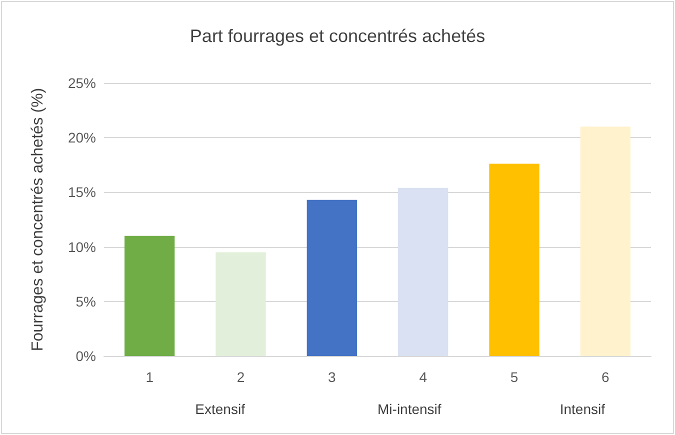  I want to click on y-tick-label: 20%, so click(82, 138).